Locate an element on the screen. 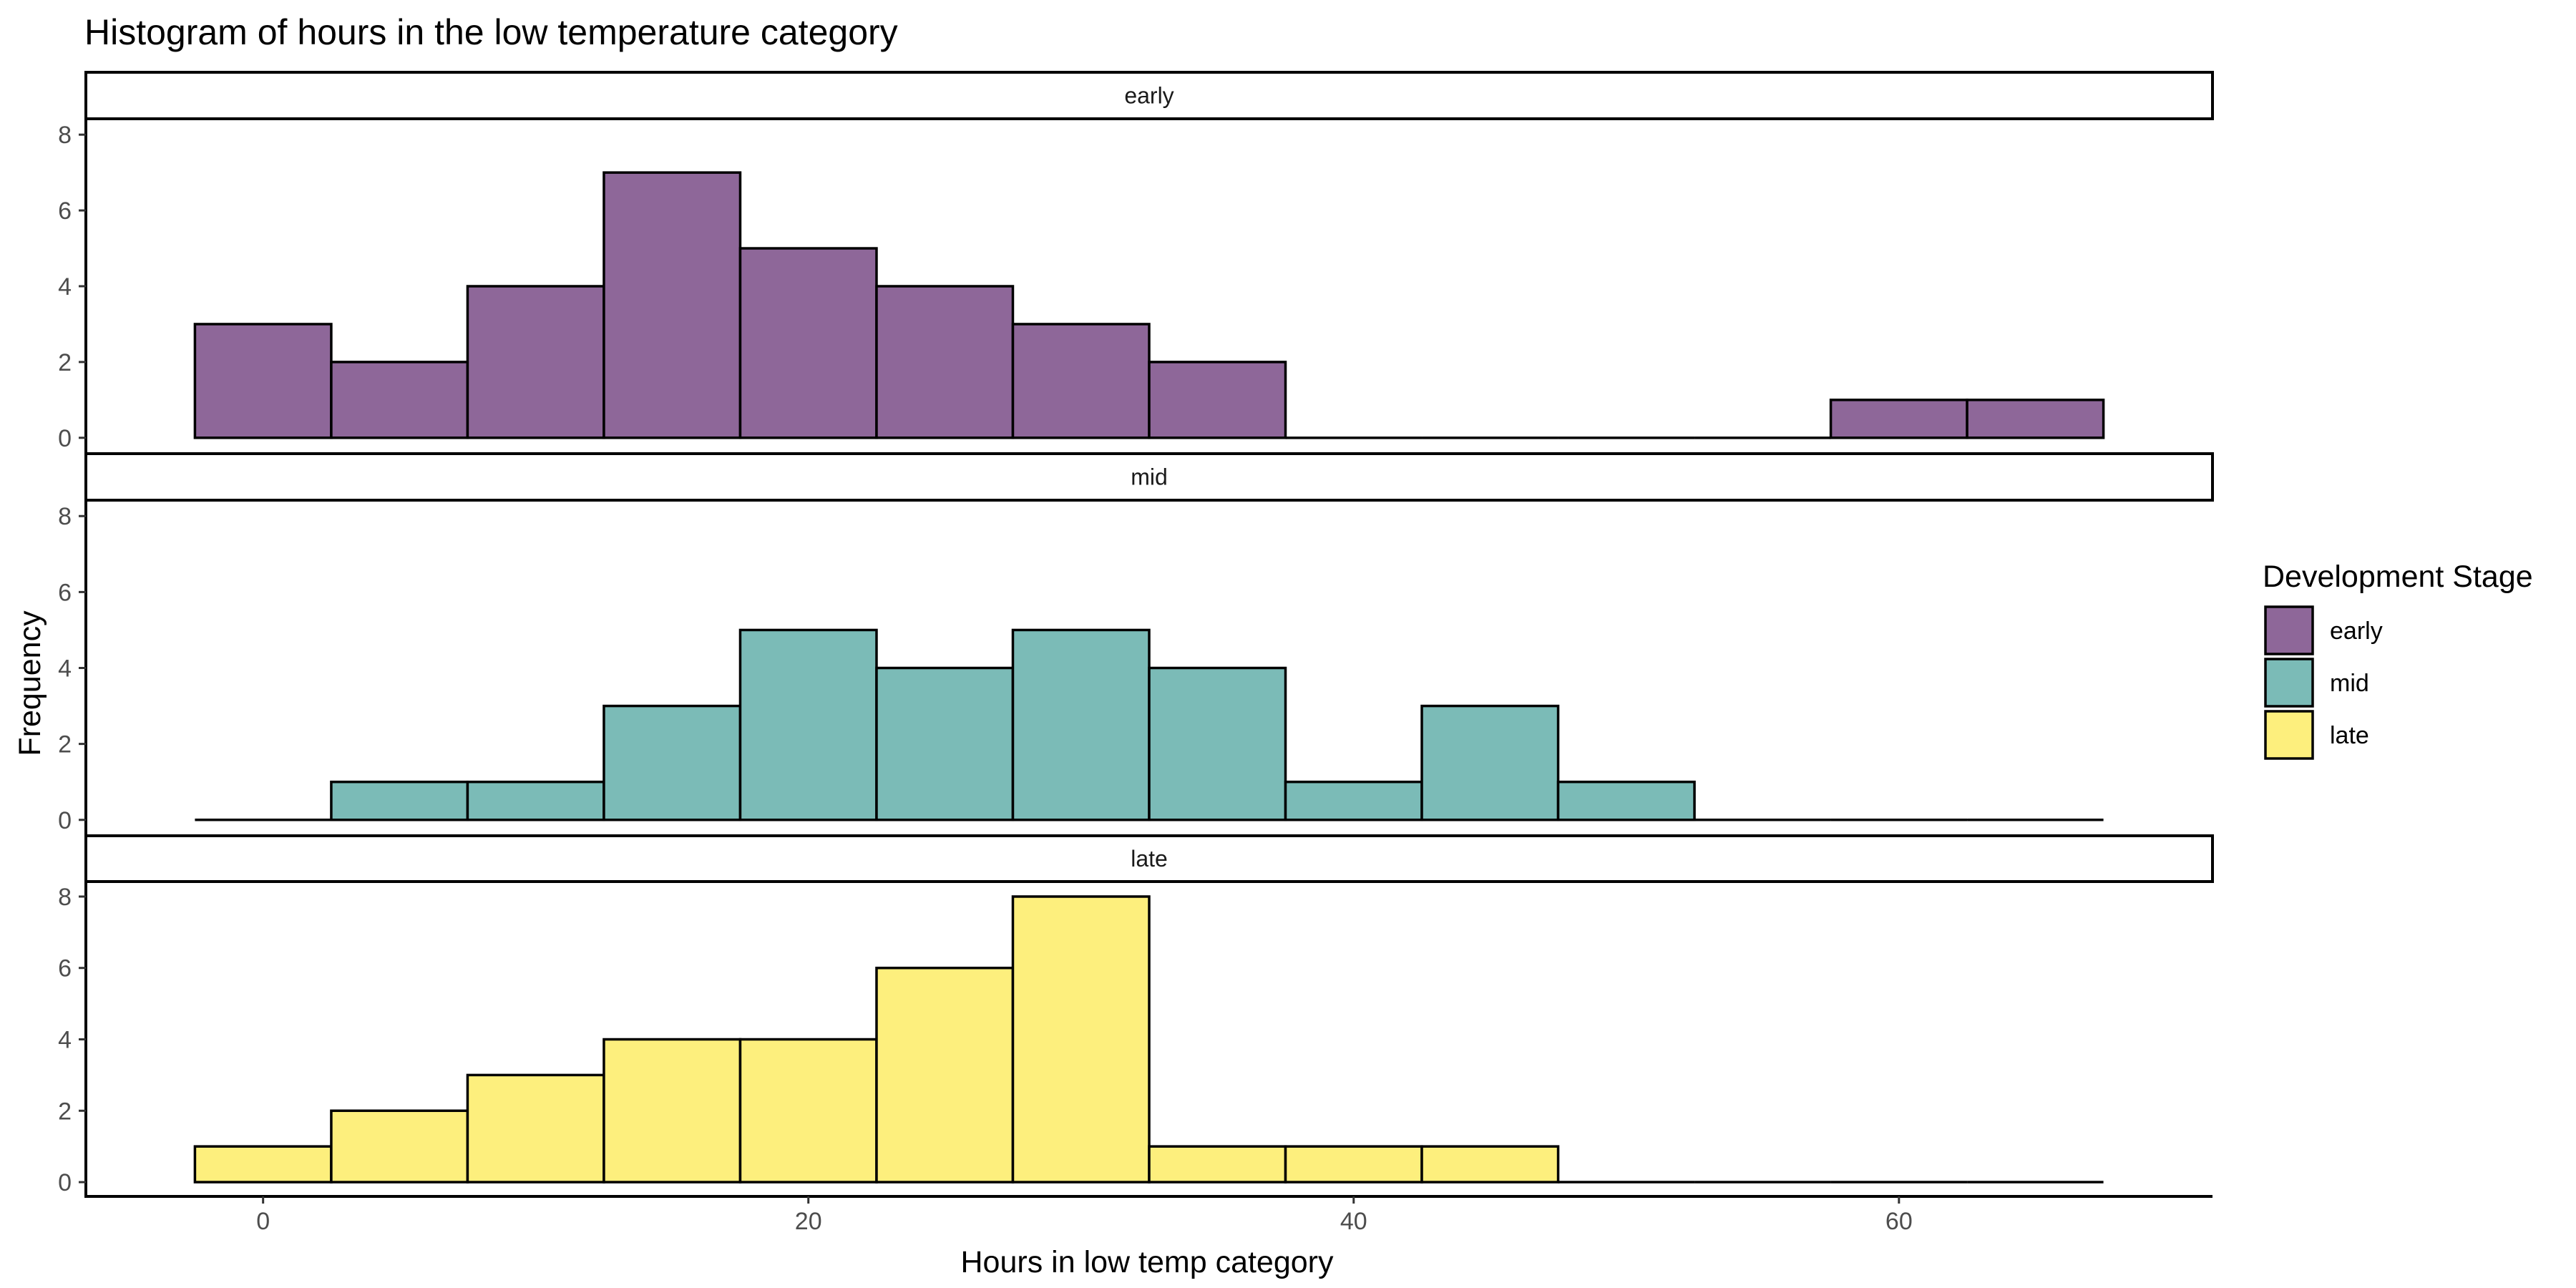  legend-label: mid is located at coordinates (2349, 683).